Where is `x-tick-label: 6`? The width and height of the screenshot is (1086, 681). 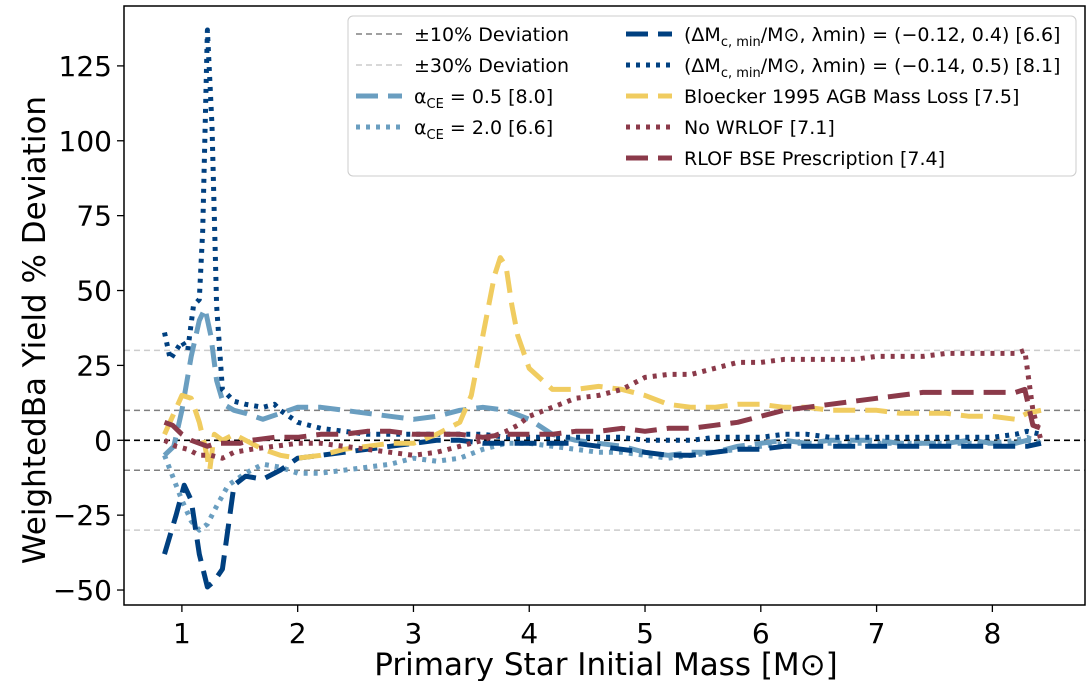
x-tick-label: 6 is located at coordinates (761, 633).